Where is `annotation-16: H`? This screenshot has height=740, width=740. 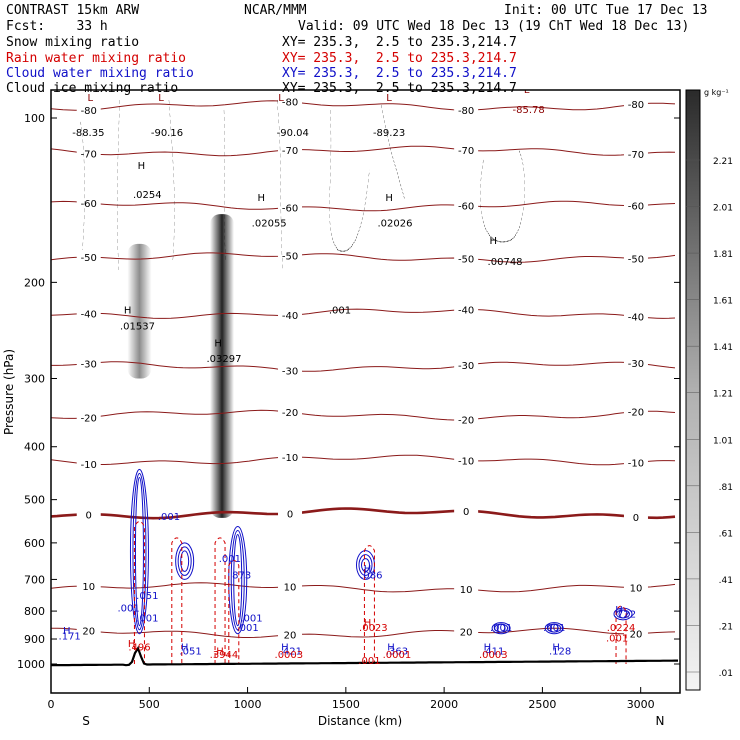
annotation-16: H is located at coordinates (494, 241).